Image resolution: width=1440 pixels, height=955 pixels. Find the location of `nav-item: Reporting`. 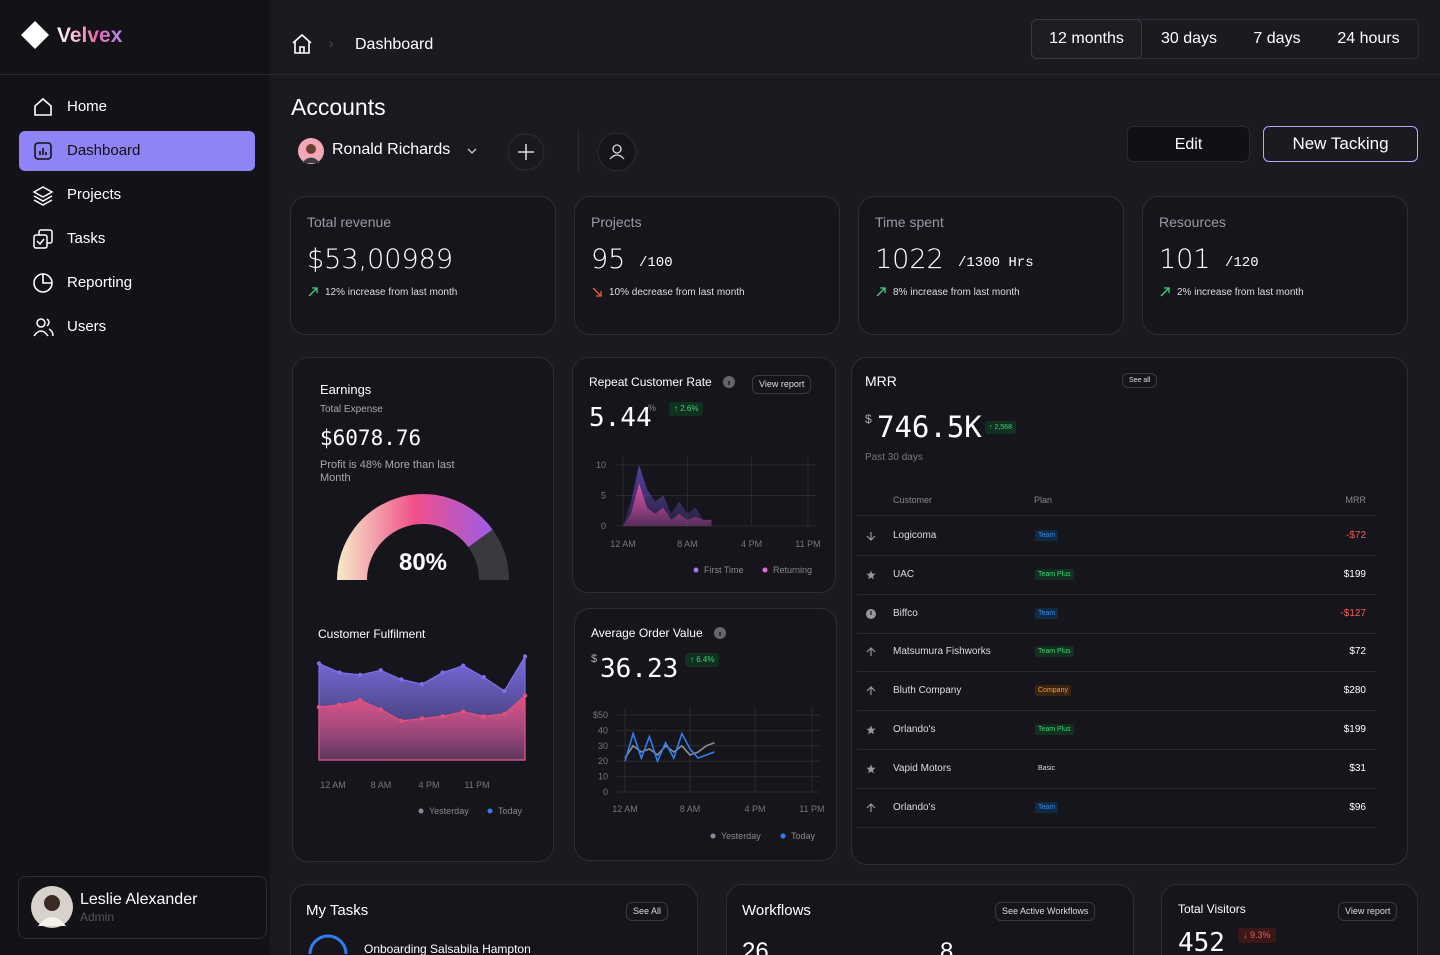

nav-item: Reporting is located at coordinates (100, 282).